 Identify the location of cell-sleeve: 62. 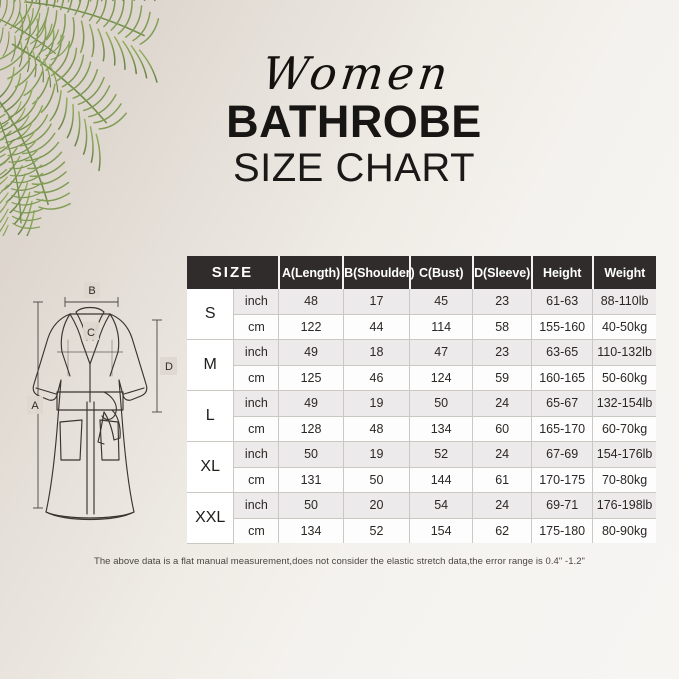
(502, 530).